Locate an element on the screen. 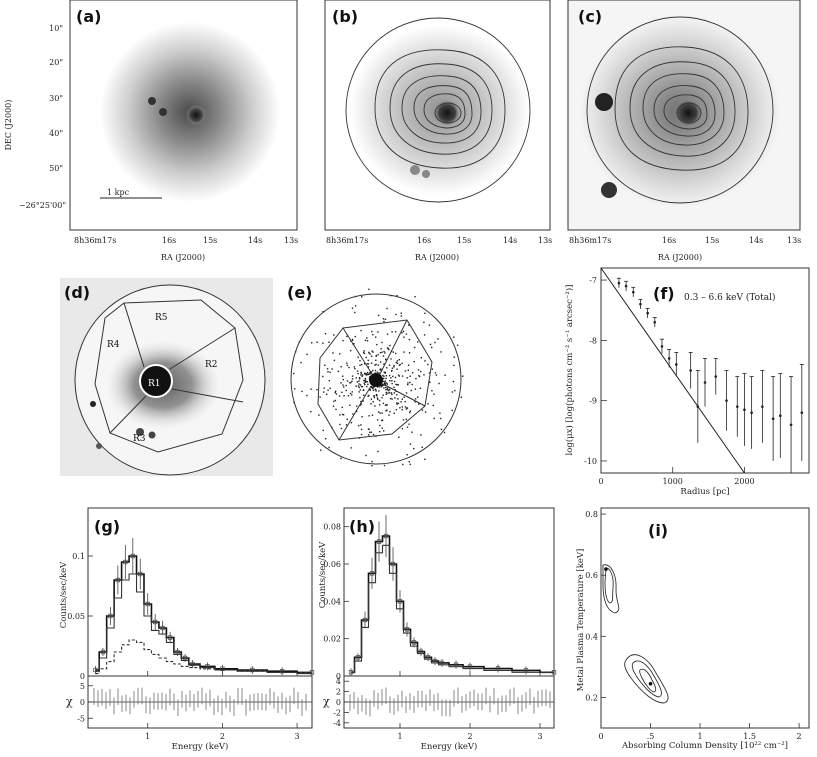  region-label: R3 is located at coordinates (139, 439).